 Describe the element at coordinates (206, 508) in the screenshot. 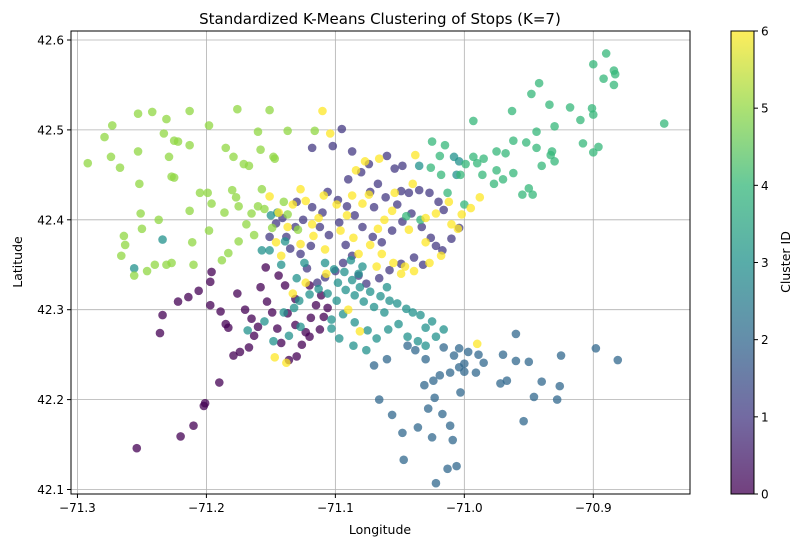

I see `x-tick-label: −71.2` at that location.